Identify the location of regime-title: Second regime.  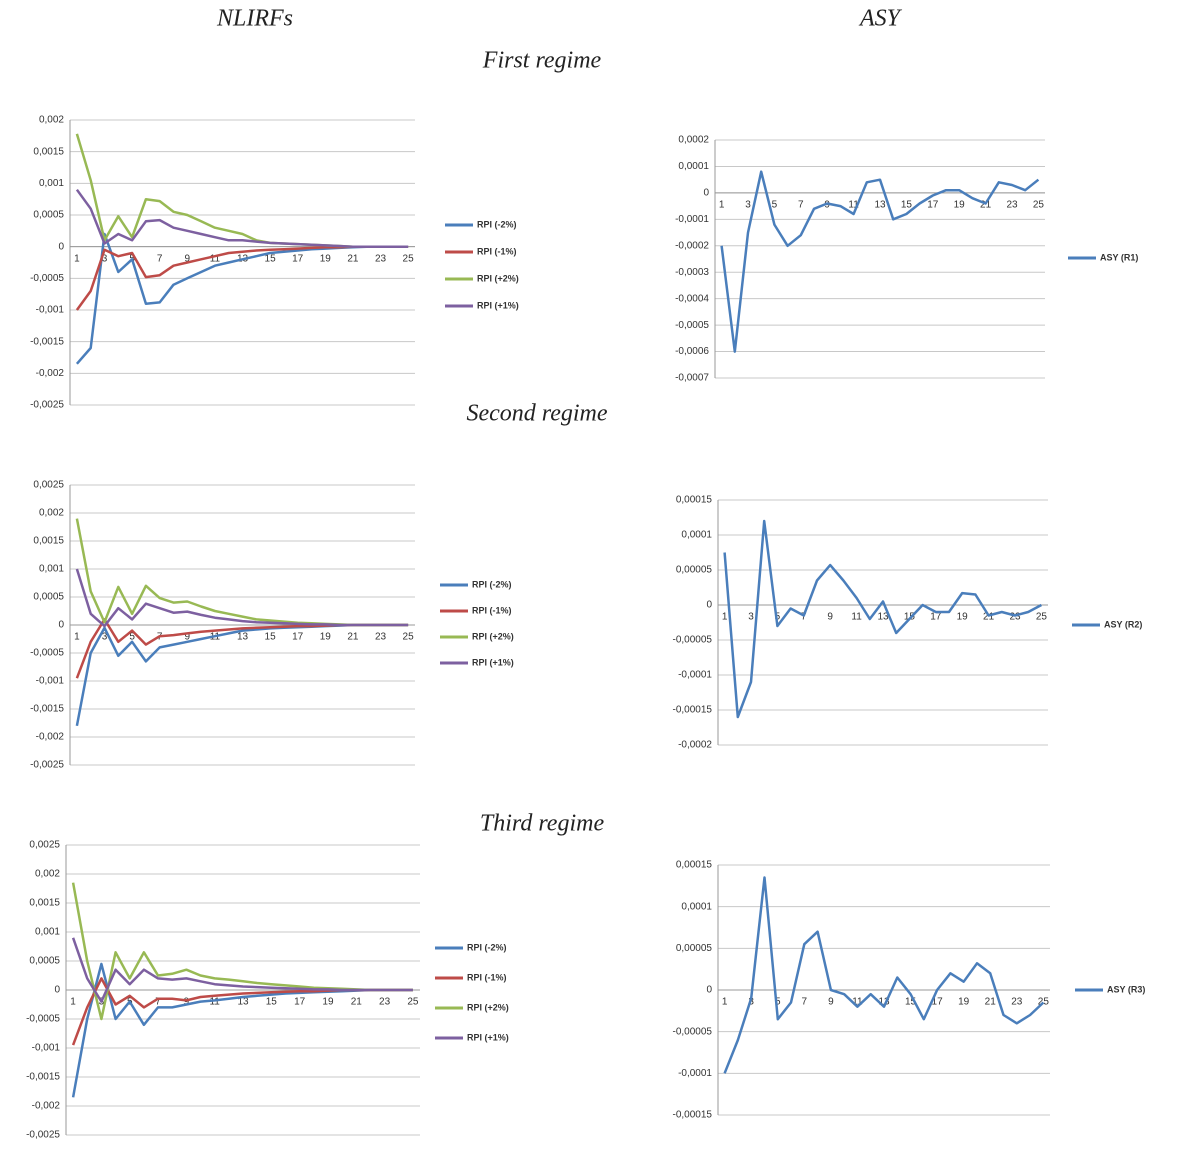
(536, 414).